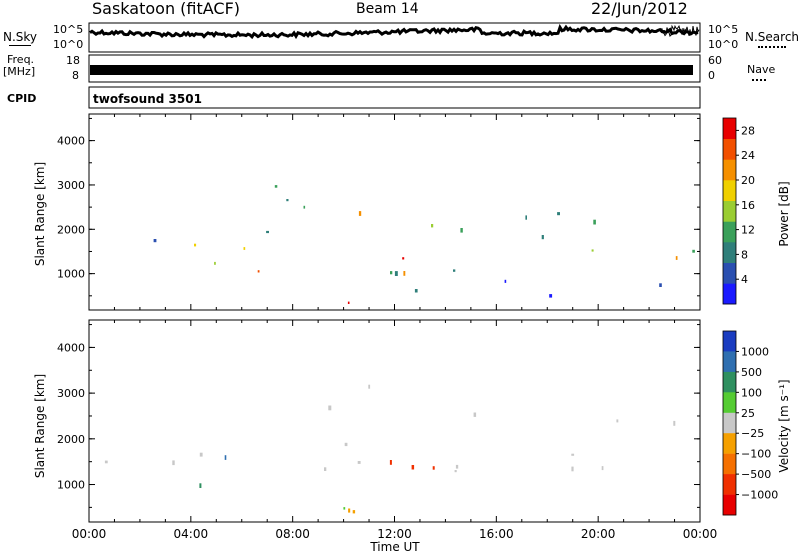 The width and height of the screenshot is (800, 554). What do you see at coordinates (738, 211) in the screenshot?
I see `power-colorbar: 4 8 12 16 20 24 28` at bounding box center [738, 211].